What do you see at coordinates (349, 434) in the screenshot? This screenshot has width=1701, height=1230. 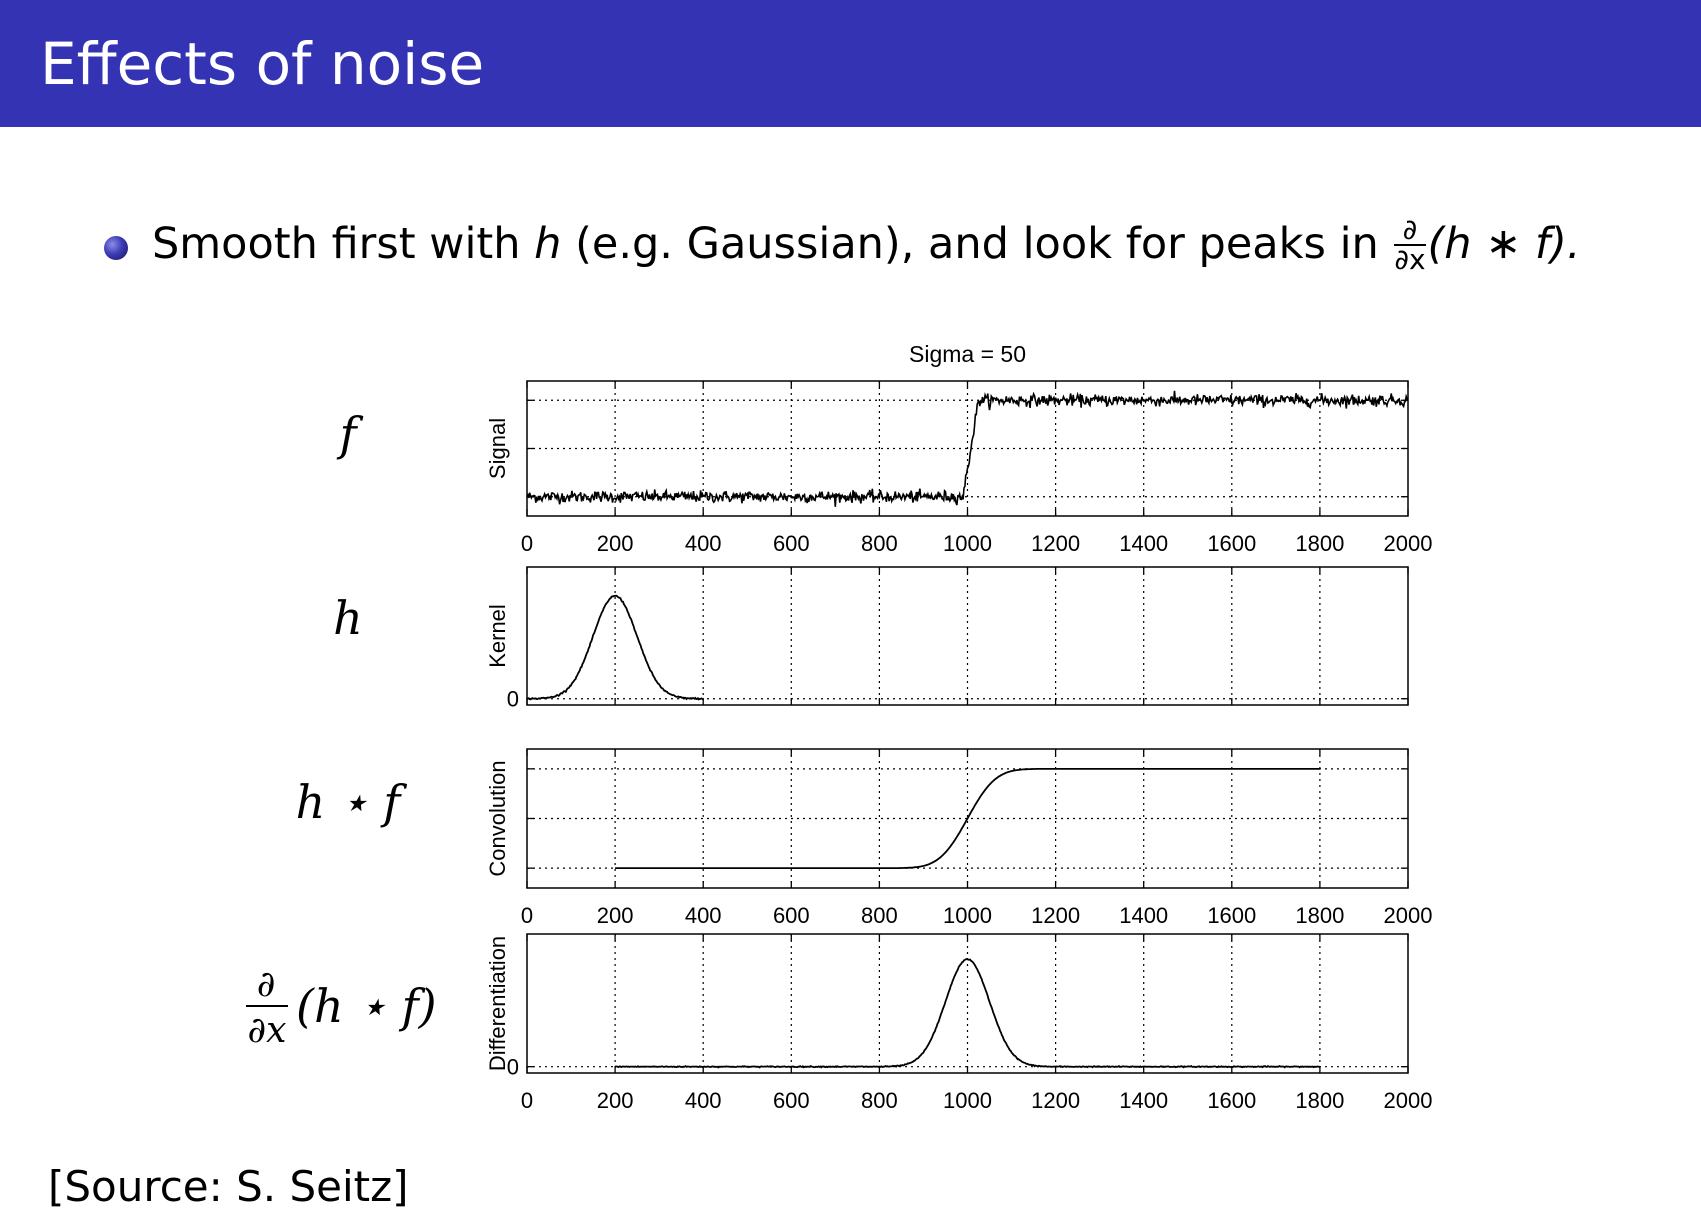 I see `row-label-signal: f` at bounding box center [349, 434].